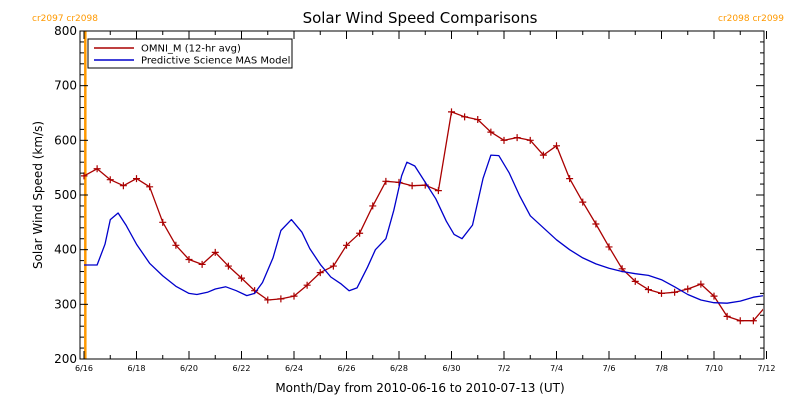  What do you see at coordinates (65, 31) in the screenshot?
I see `y-tick-label: 800` at bounding box center [65, 31].